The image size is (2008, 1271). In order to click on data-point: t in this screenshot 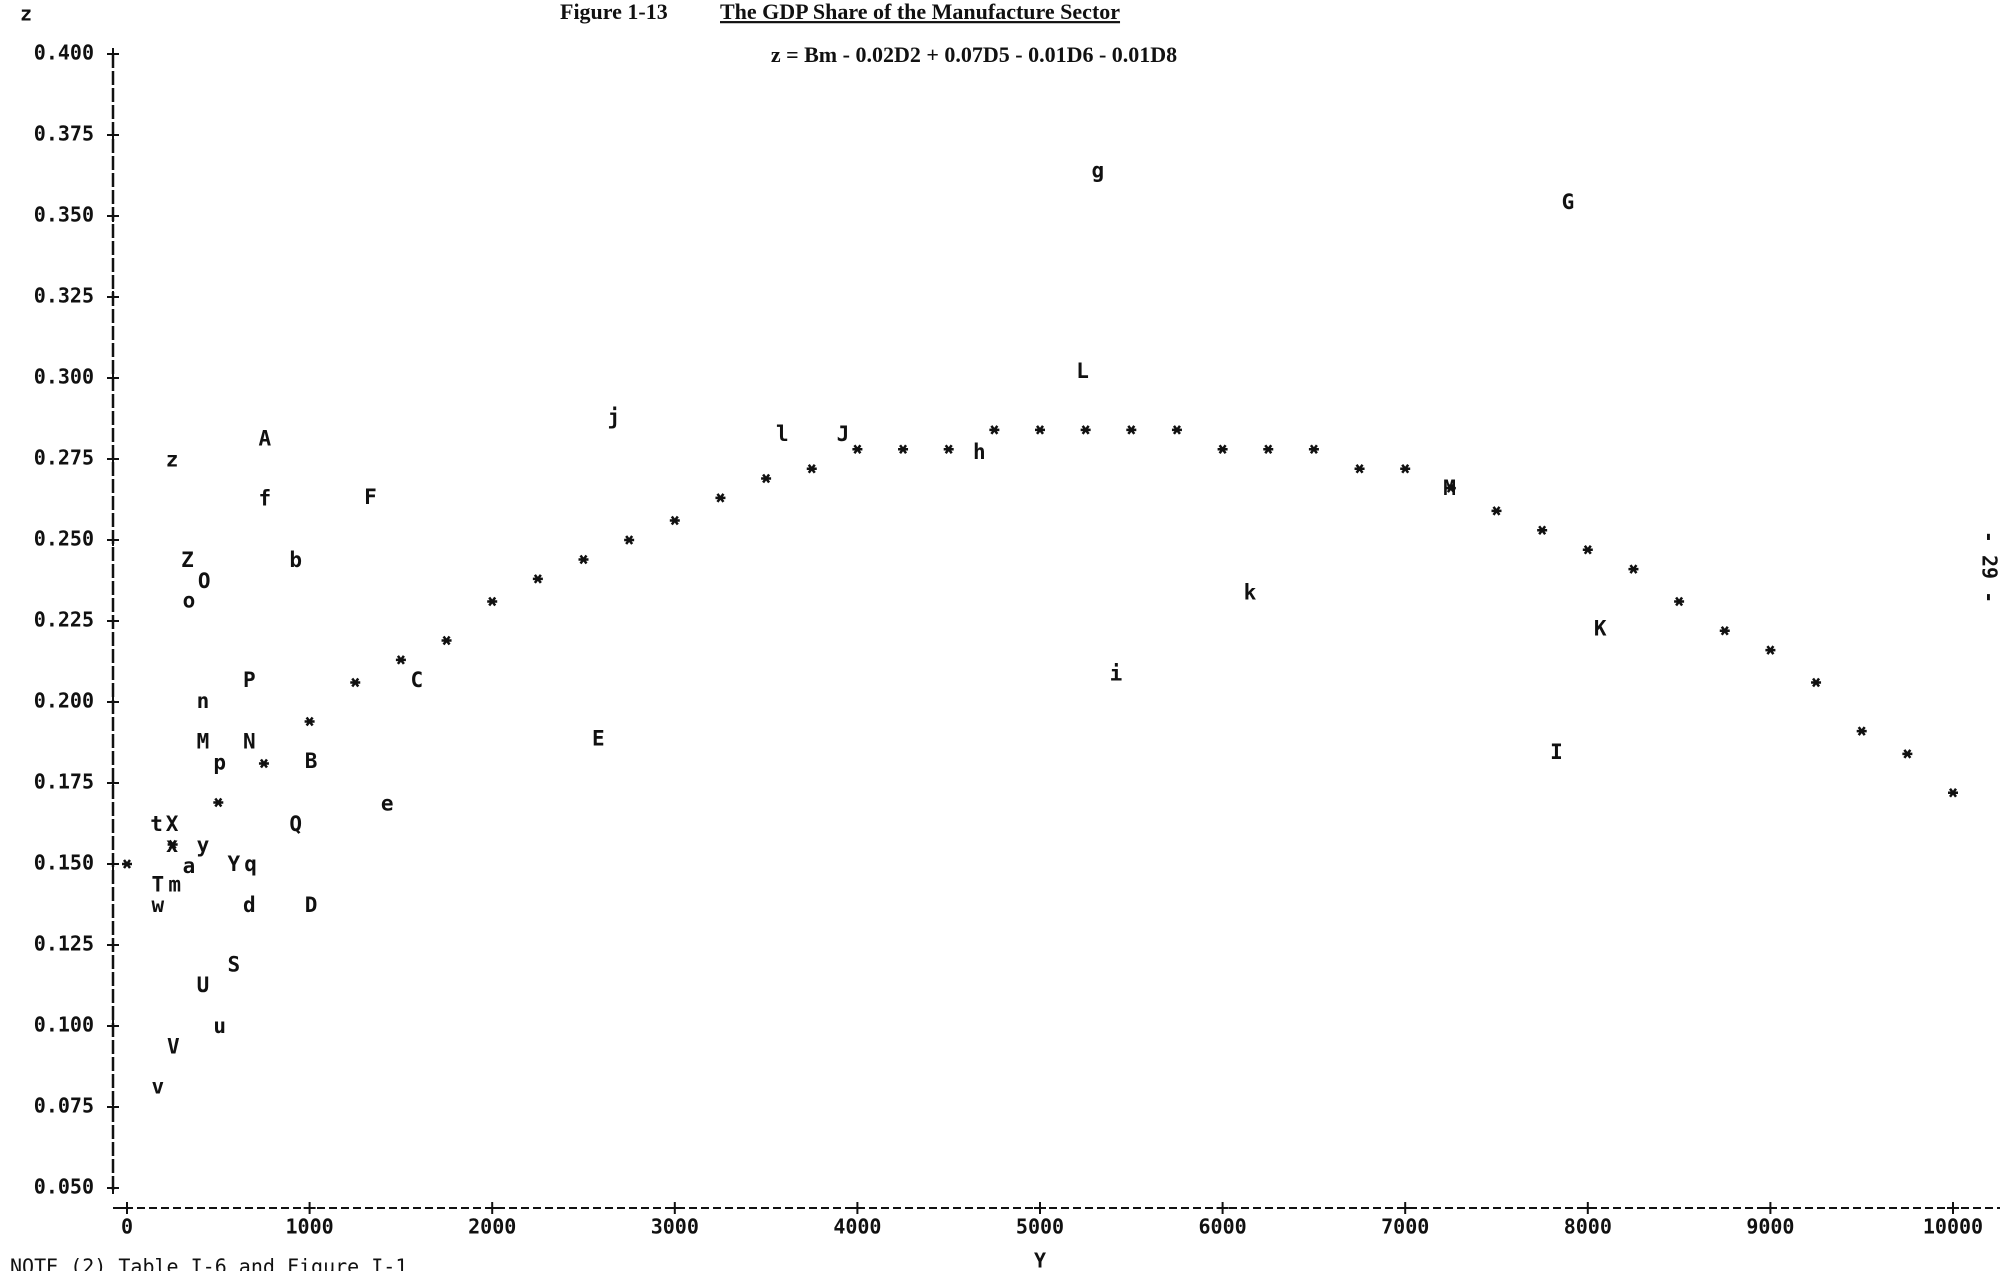, I will do `click(156, 824)`.